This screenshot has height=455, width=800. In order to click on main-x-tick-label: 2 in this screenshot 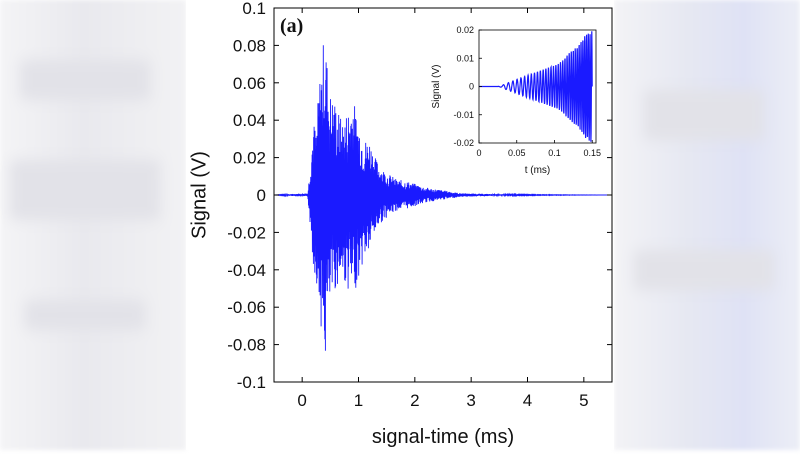, I will do `click(414, 400)`.